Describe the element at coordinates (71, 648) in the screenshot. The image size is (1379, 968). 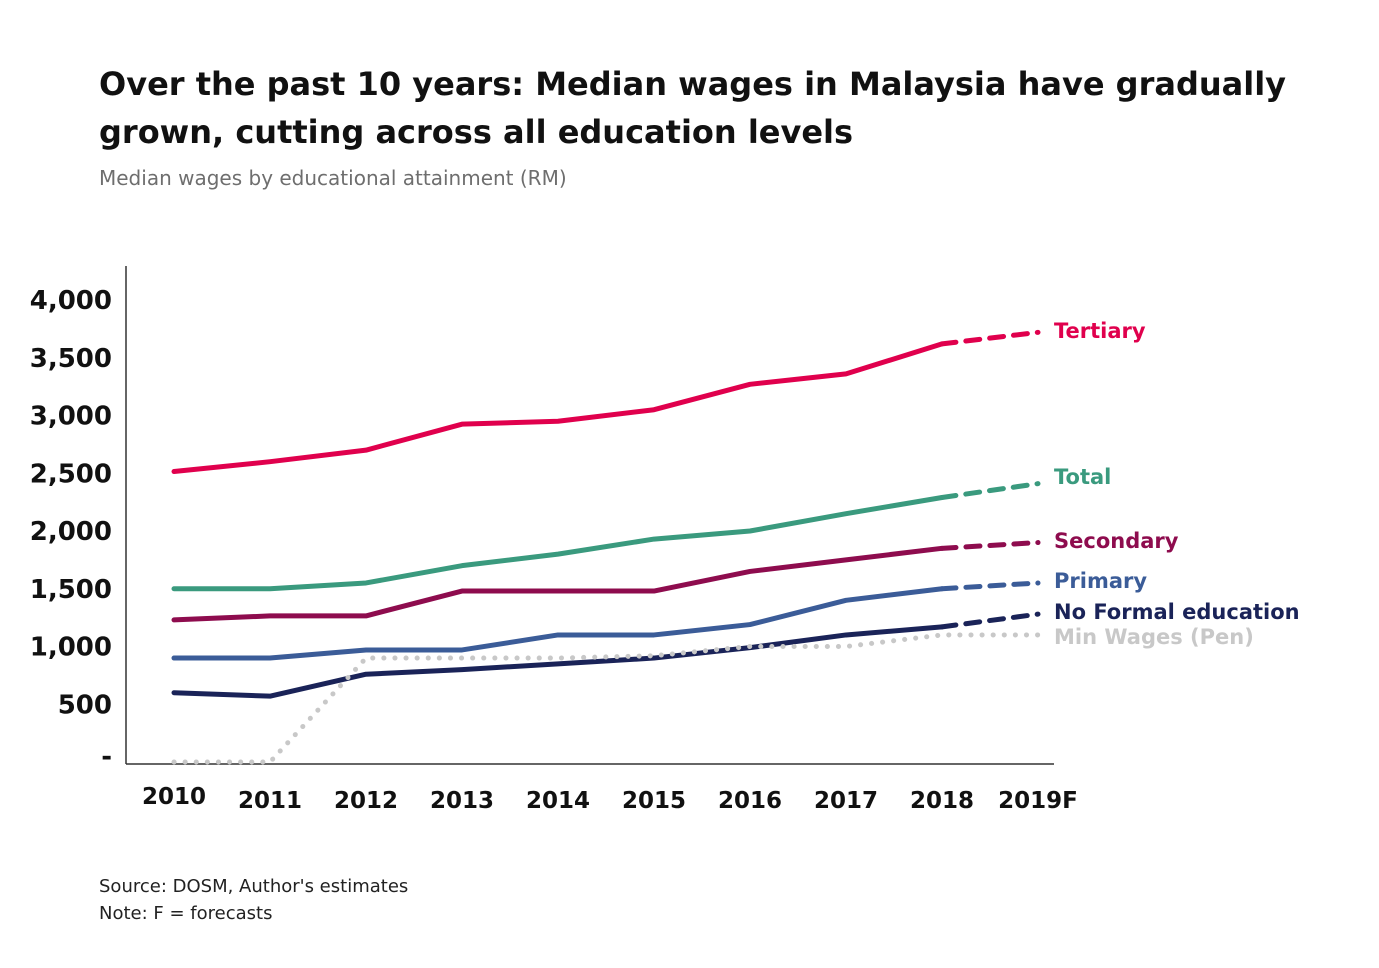
I see `y-tick-label: 1,000` at that location.